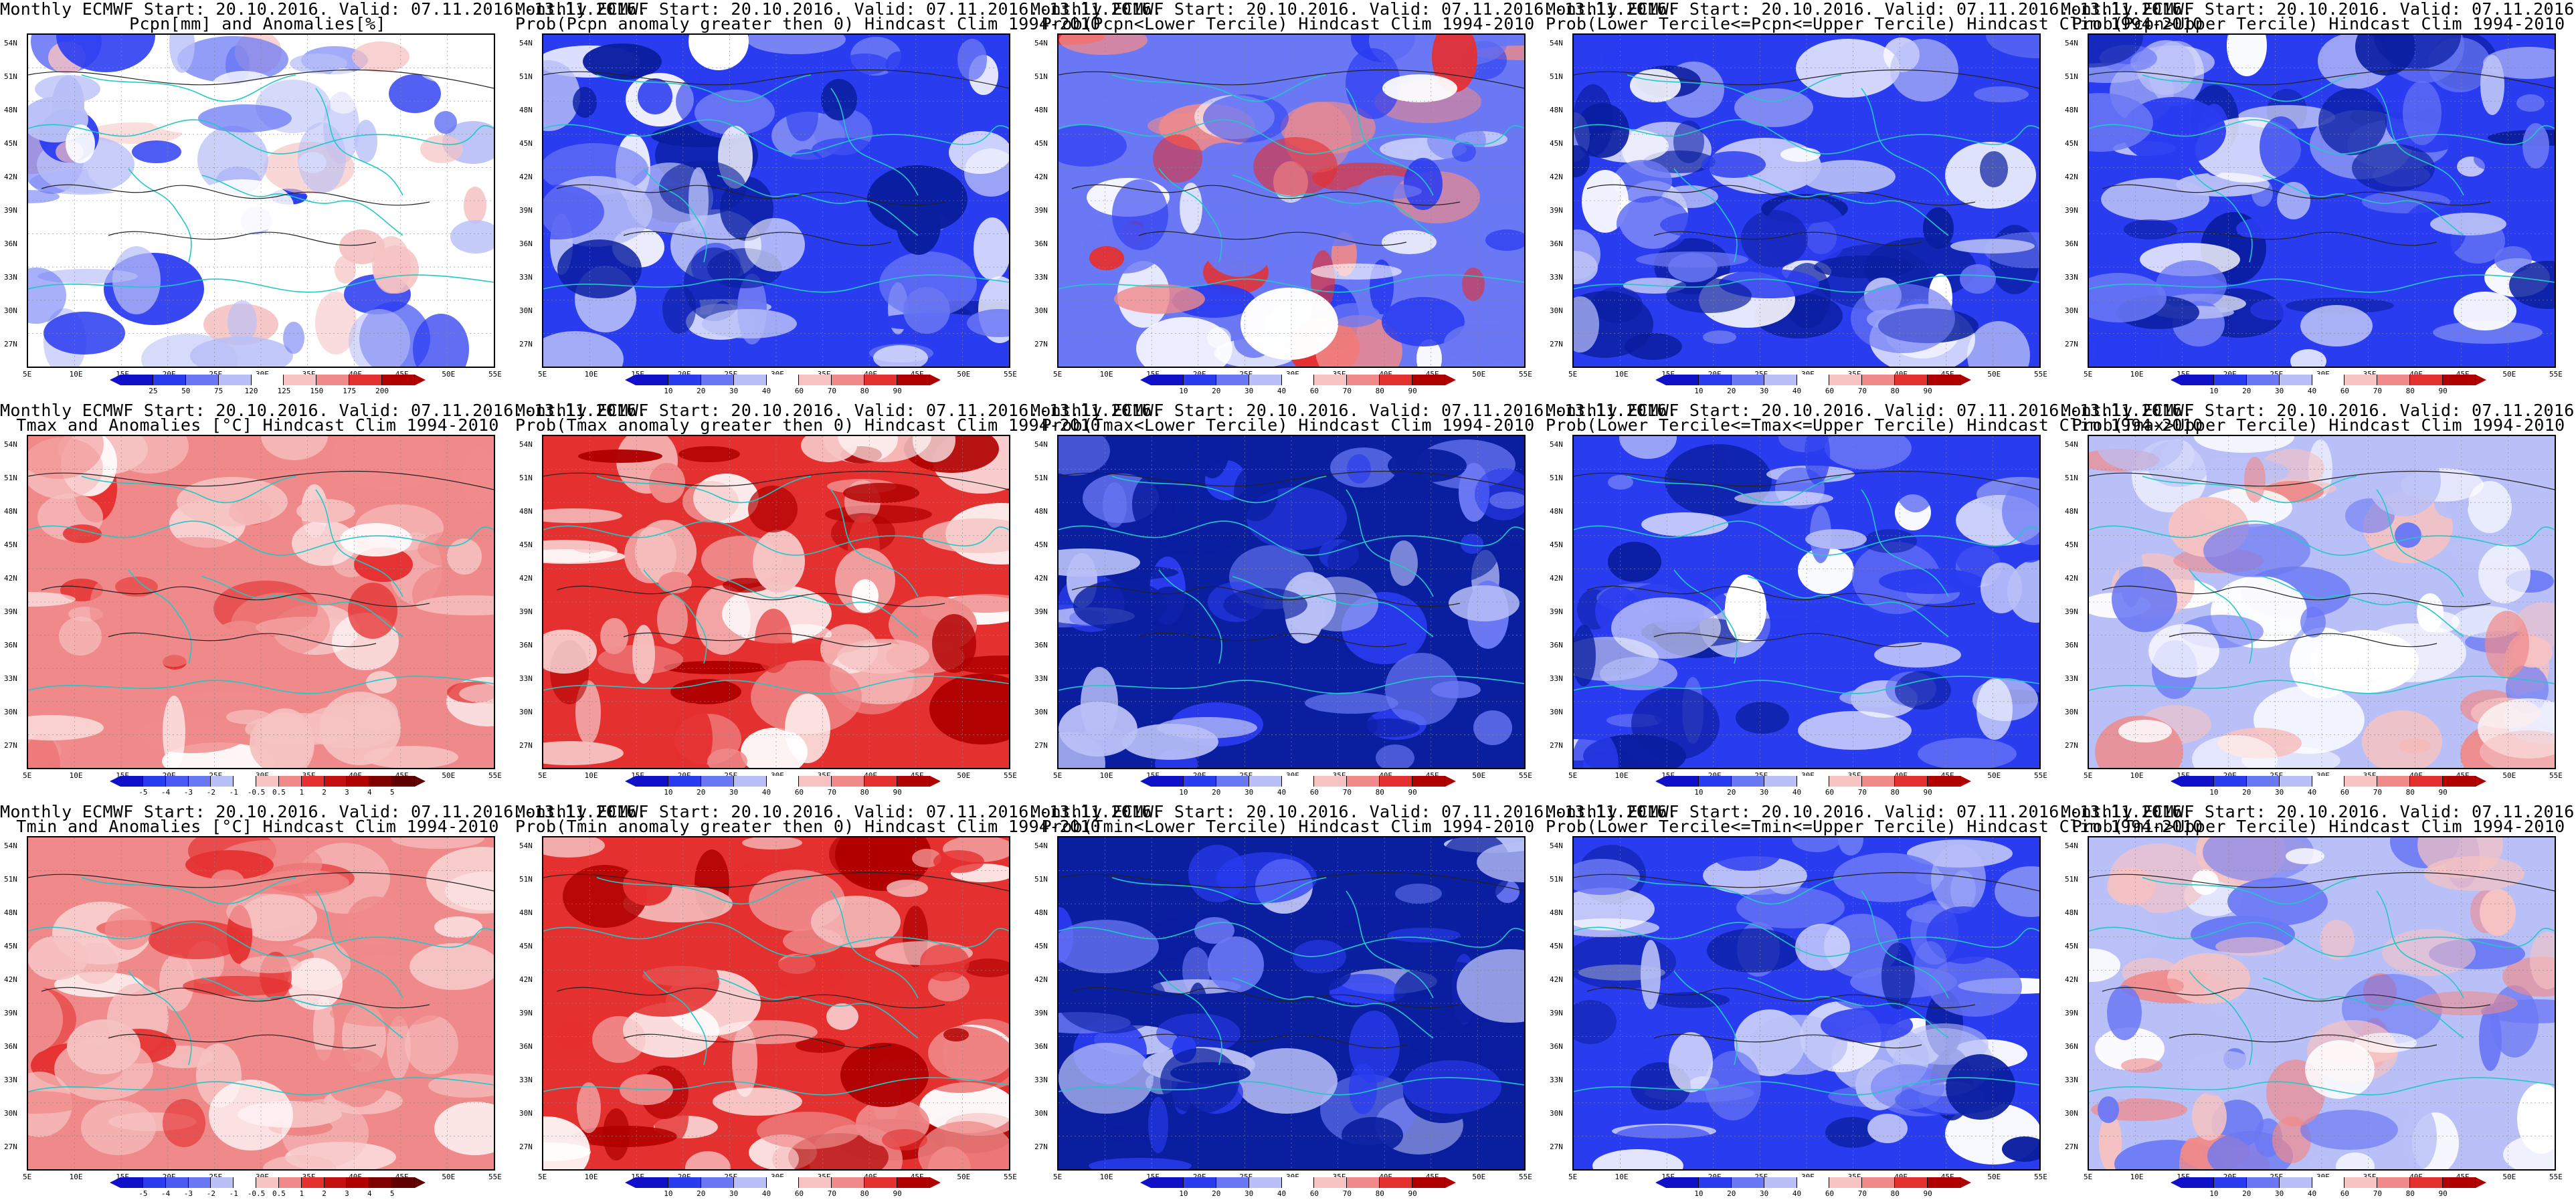 The image size is (2576, 1204). What do you see at coordinates (2279, 391) in the screenshot?
I see `colorbar-tick-label: 30` at bounding box center [2279, 391].